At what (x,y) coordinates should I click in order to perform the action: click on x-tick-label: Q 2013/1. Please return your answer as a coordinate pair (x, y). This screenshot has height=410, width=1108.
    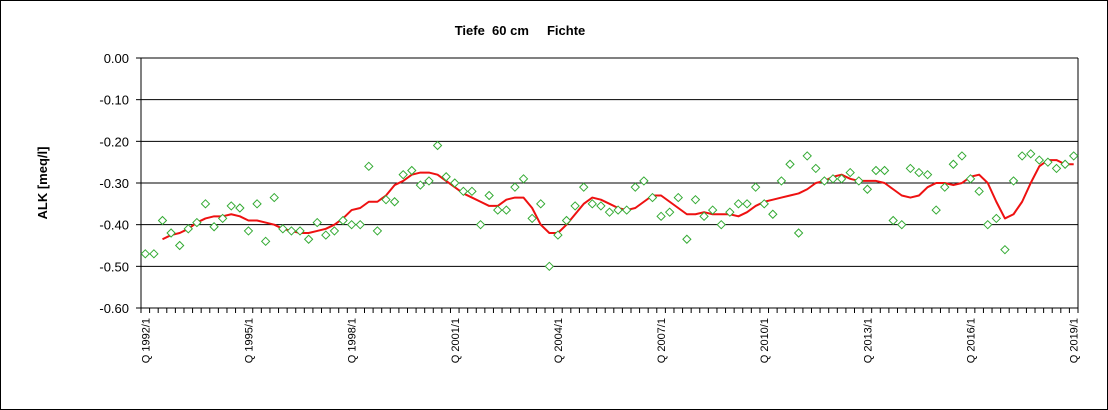
    Looking at the image, I should click on (868, 340).